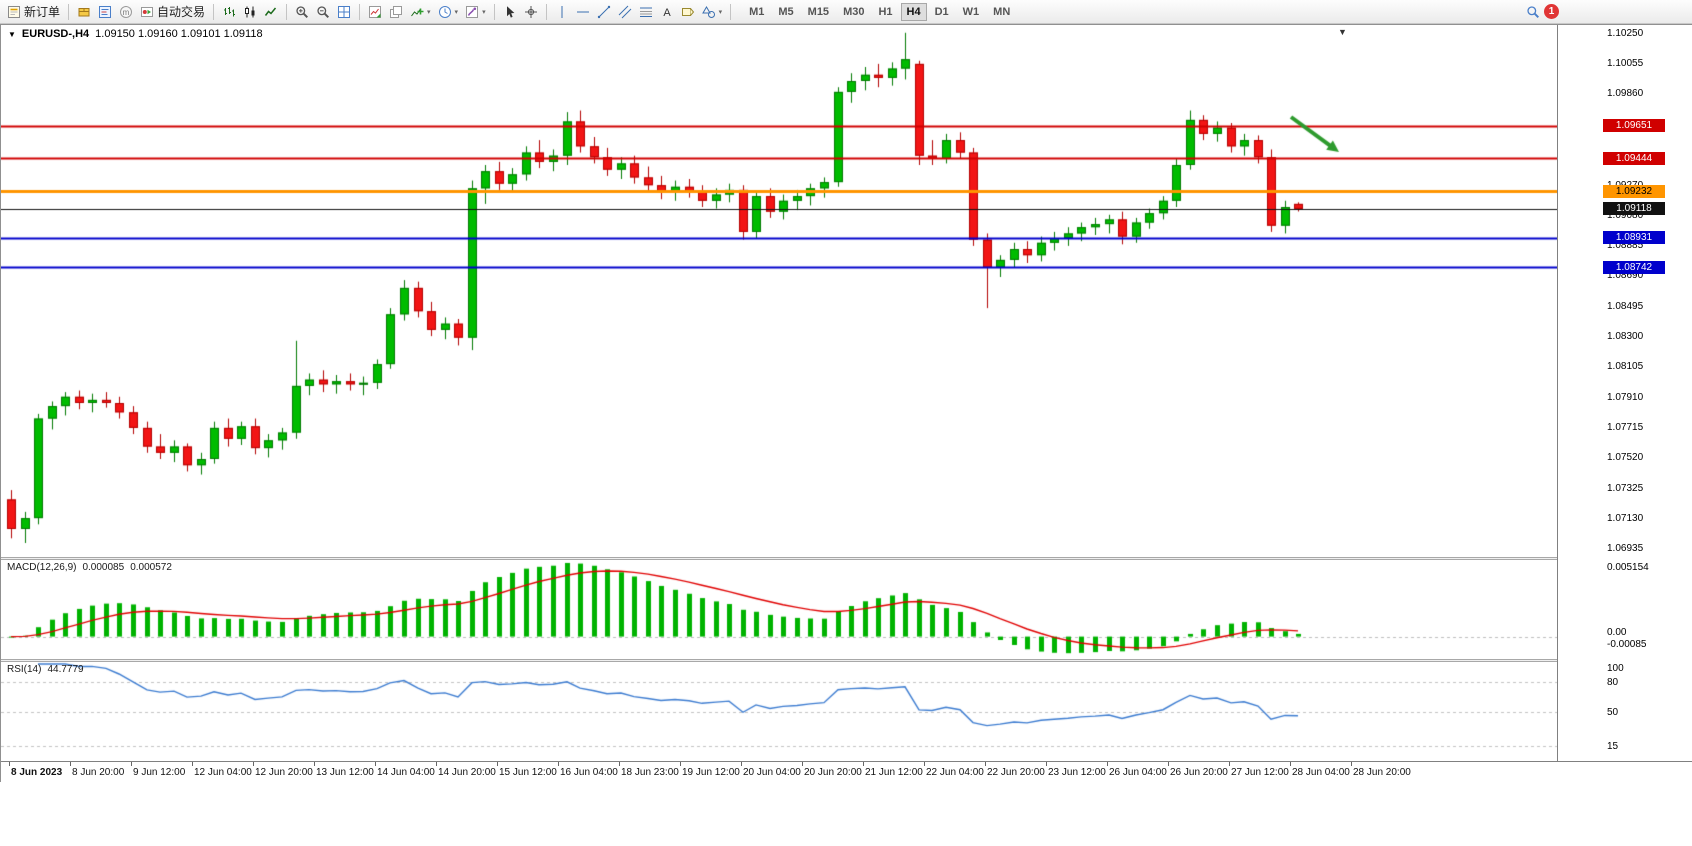 Image resolution: width=1692 pixels, height=846 pixels. I want to click on scale-label: 1.07325, so click(1625, 488).